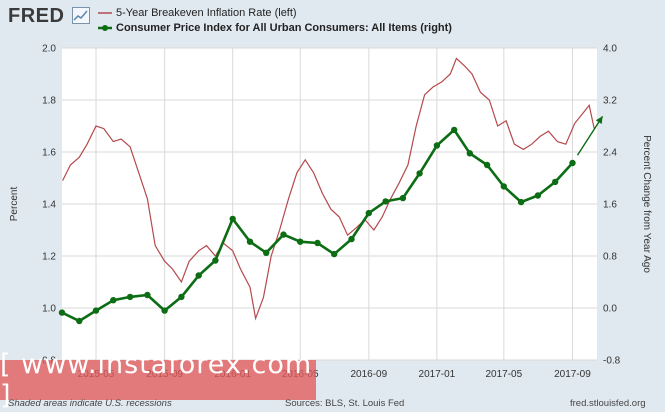  What do you see at coordinates (49, 257) in the screenshot?
I see `y-left-tick-label: 1.2` at bounding box center [49, 257].